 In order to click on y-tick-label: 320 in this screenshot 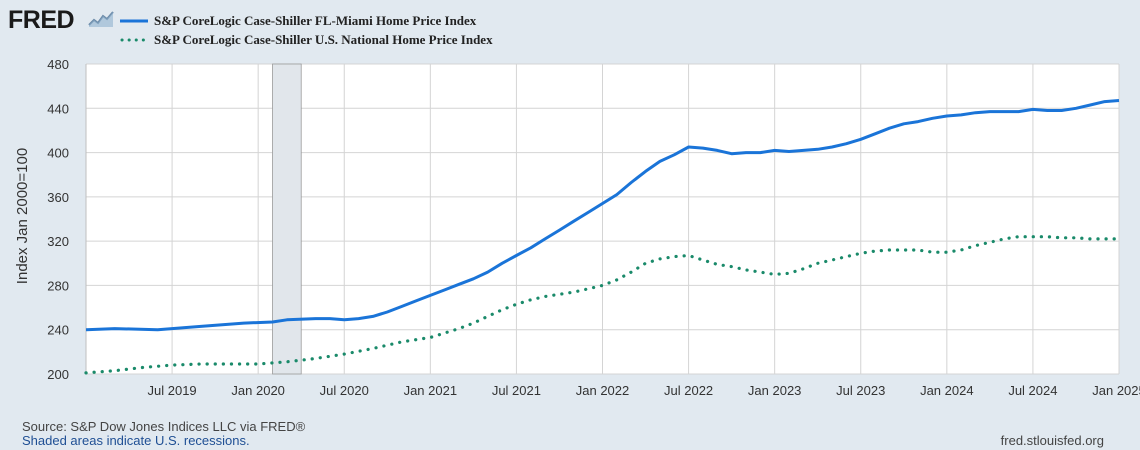, I will do `click(58, 241)`.